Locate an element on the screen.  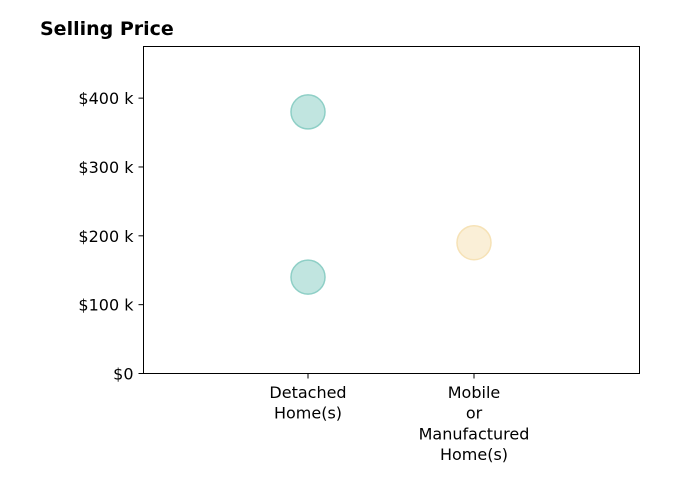
x-tick-label: Detached is located at coordinates (307, 392).